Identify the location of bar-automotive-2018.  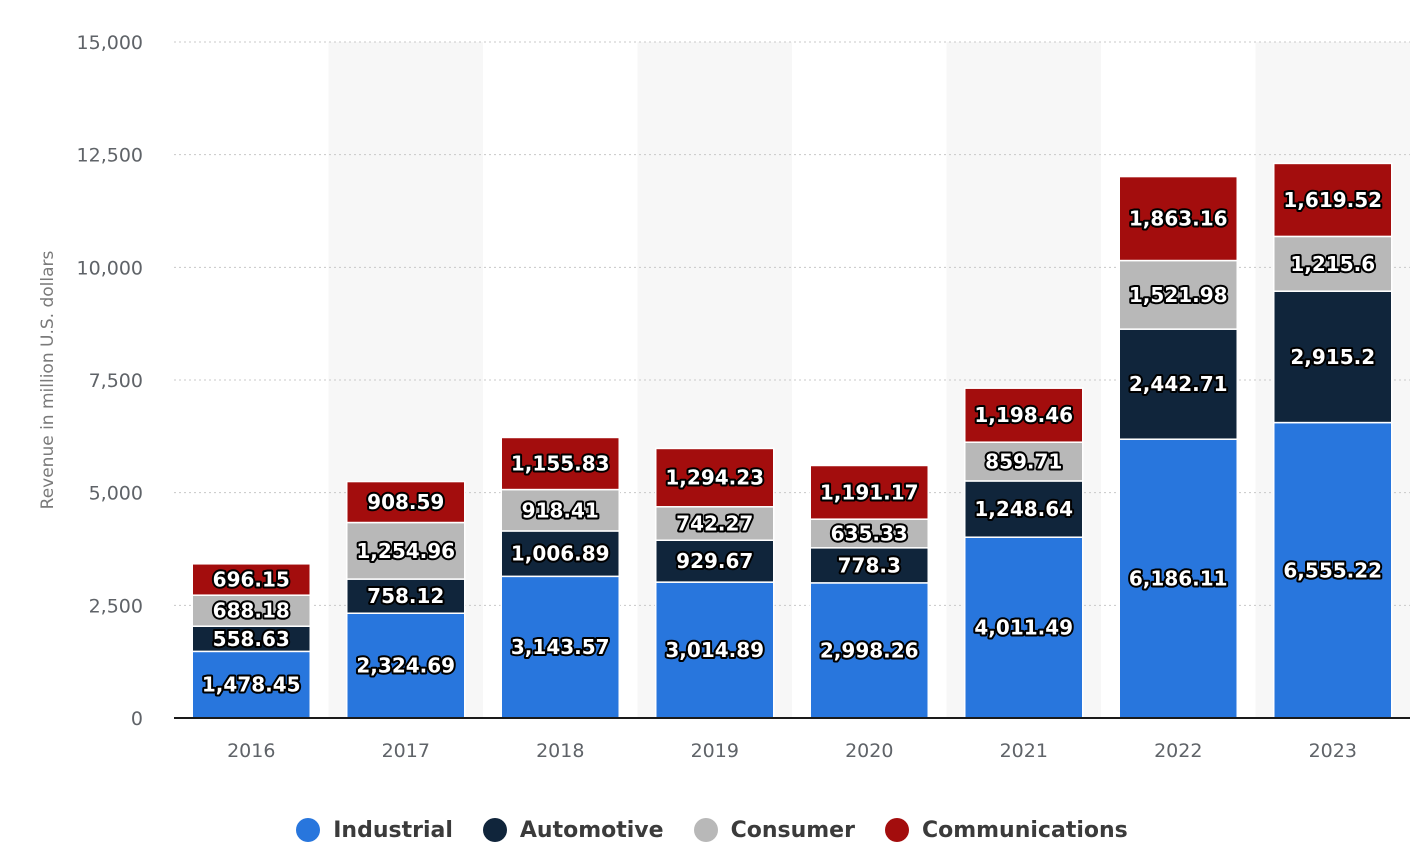
(560, 554).